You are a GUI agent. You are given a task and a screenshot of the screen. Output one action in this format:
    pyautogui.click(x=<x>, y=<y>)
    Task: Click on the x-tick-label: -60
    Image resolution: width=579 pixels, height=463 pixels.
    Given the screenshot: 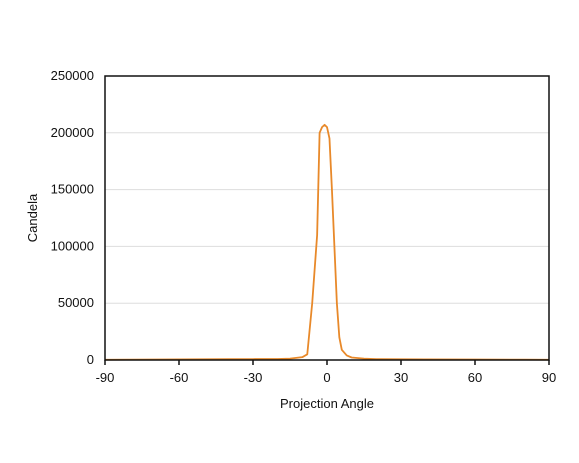 What is the action you would take?
    pyautogui.click(x=179, y=377)
    